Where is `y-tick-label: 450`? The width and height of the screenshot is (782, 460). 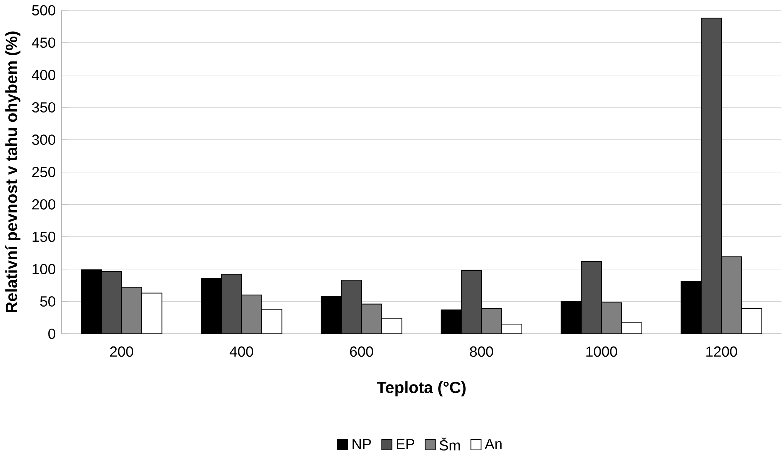 y-tick-label: 450 is located at coordinates (44, 43).